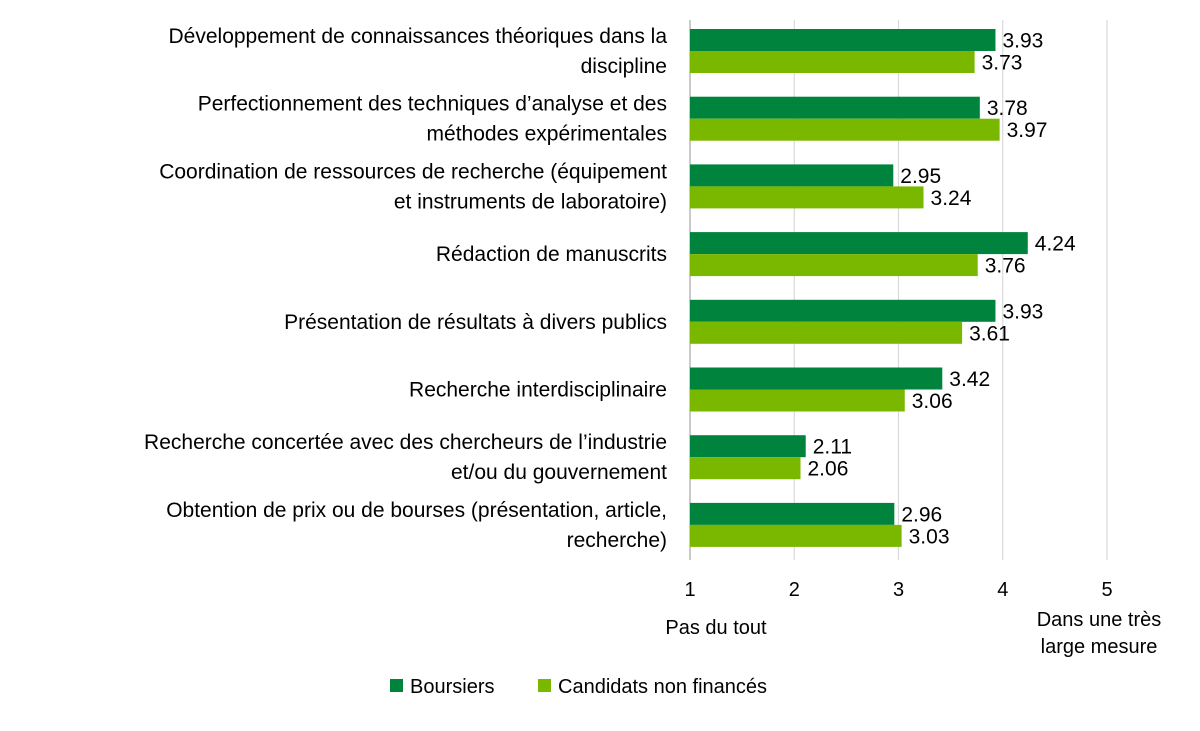  What do you see at coordinates (1005, 266) in the screenshot?
I see `data-label: 3.76` at bounding box center [1005, 266].